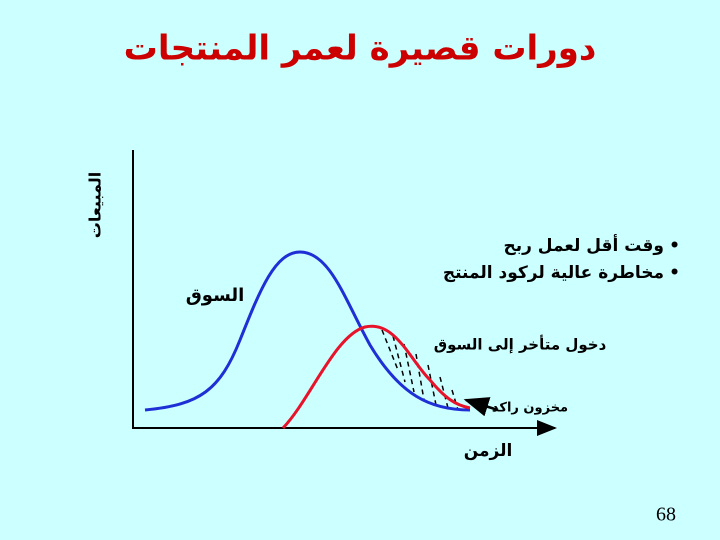 The image size is (720, 540). Describe the element at coordinates (553, 273) in the screenshot. I see `bullet-text: مخاطرة عالية لركود المنتج` at that location.